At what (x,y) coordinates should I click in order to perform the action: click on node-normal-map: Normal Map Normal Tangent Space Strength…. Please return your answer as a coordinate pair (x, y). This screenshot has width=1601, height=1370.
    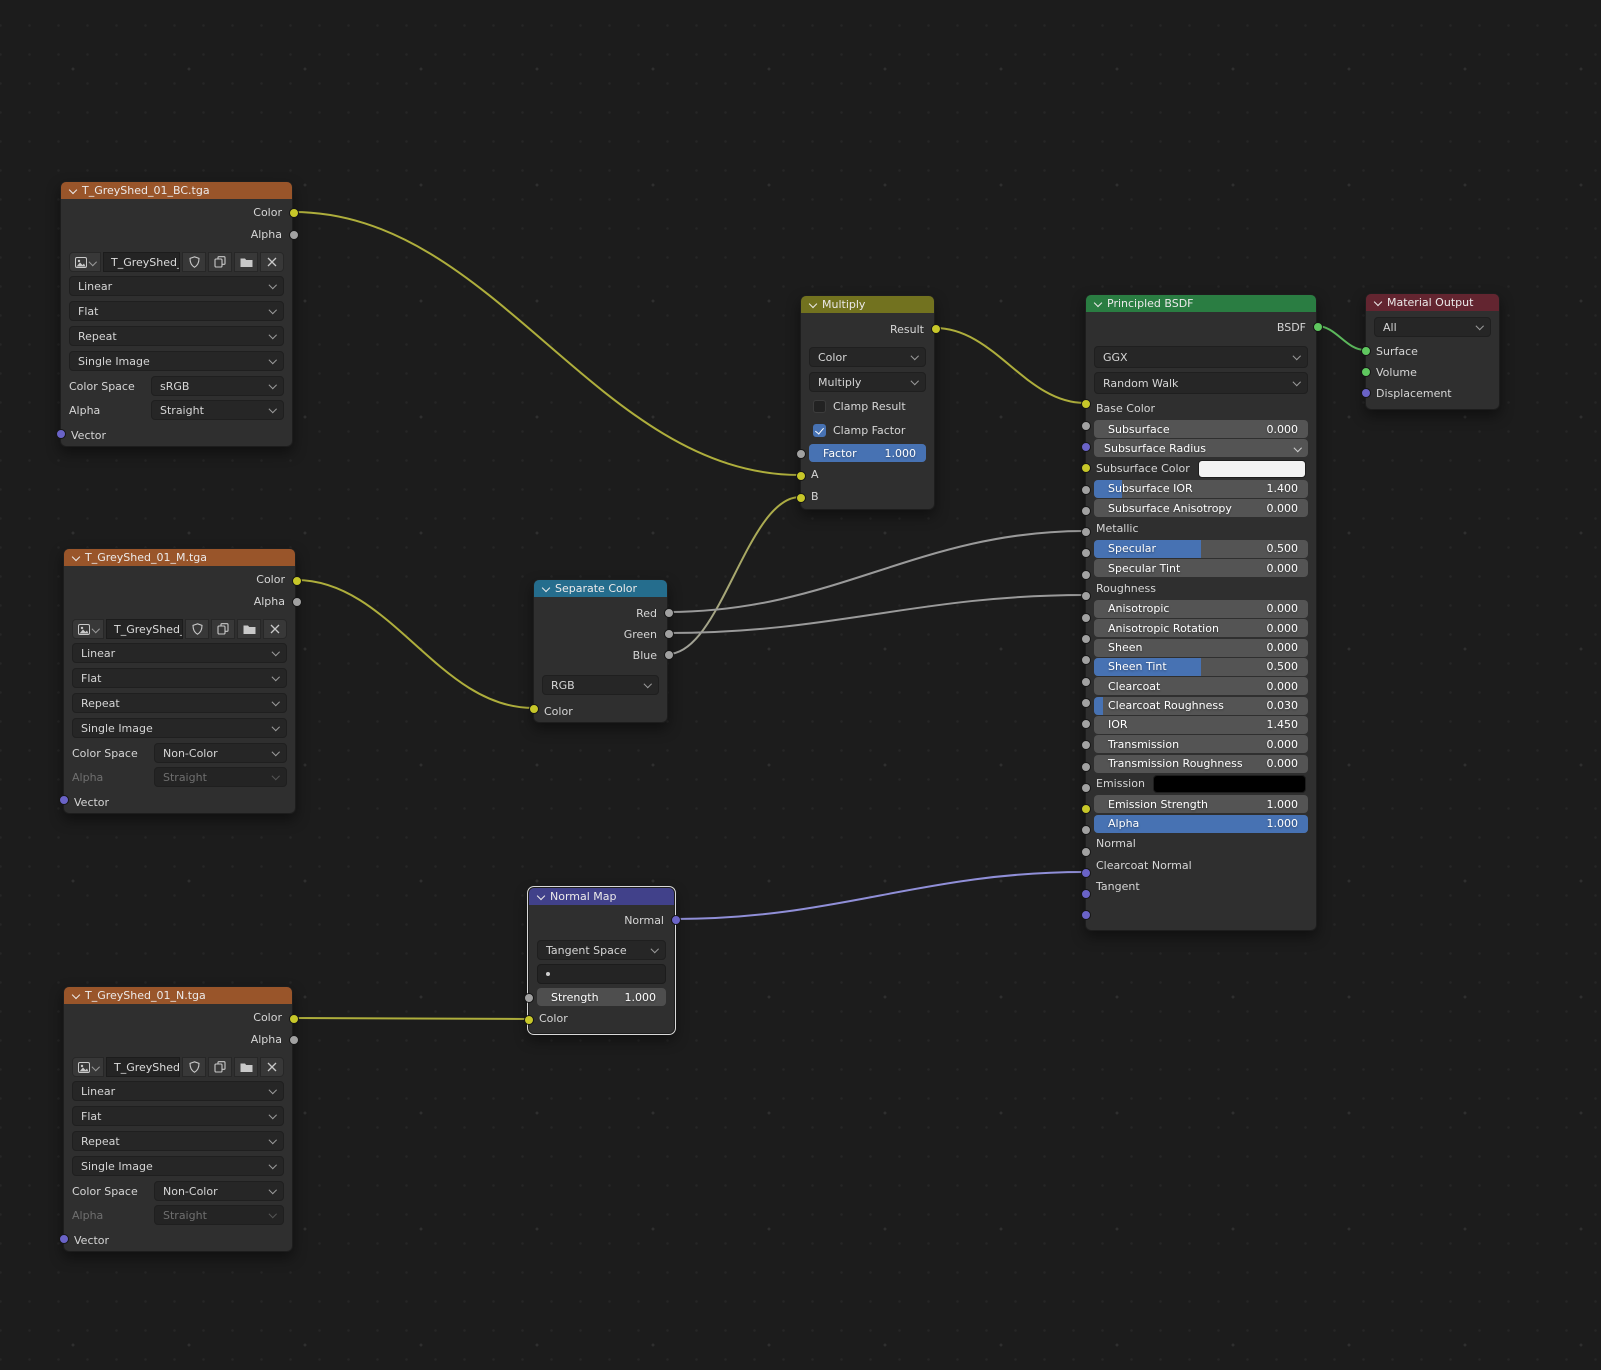
    Looking at the image, I should click on (602, 960).